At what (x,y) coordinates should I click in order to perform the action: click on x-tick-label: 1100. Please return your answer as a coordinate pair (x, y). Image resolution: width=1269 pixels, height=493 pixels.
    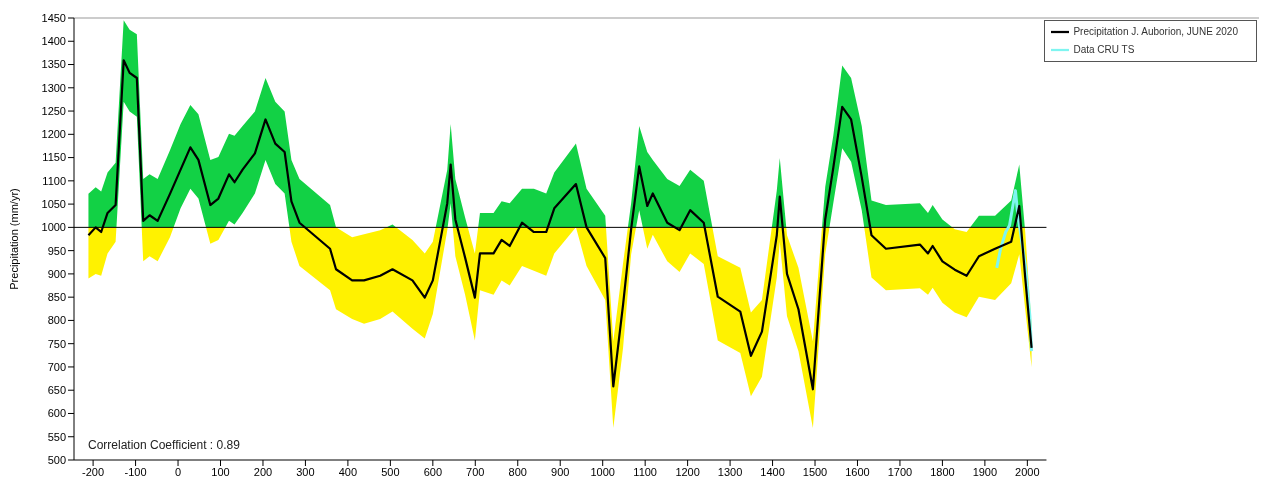
    Looking at the image, I should click on (645, 471).